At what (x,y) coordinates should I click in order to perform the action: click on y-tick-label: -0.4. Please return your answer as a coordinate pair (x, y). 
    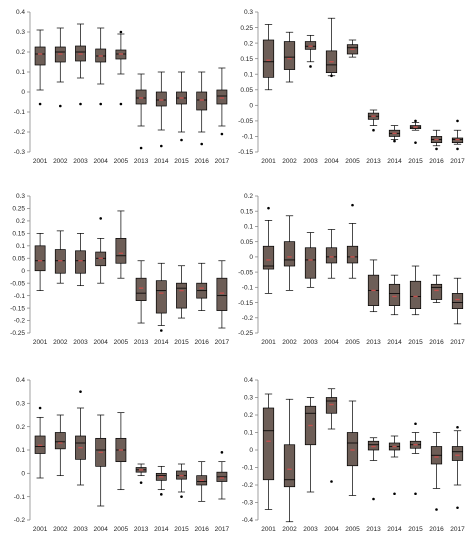
    Looking at the image, I should click on (248, 520).